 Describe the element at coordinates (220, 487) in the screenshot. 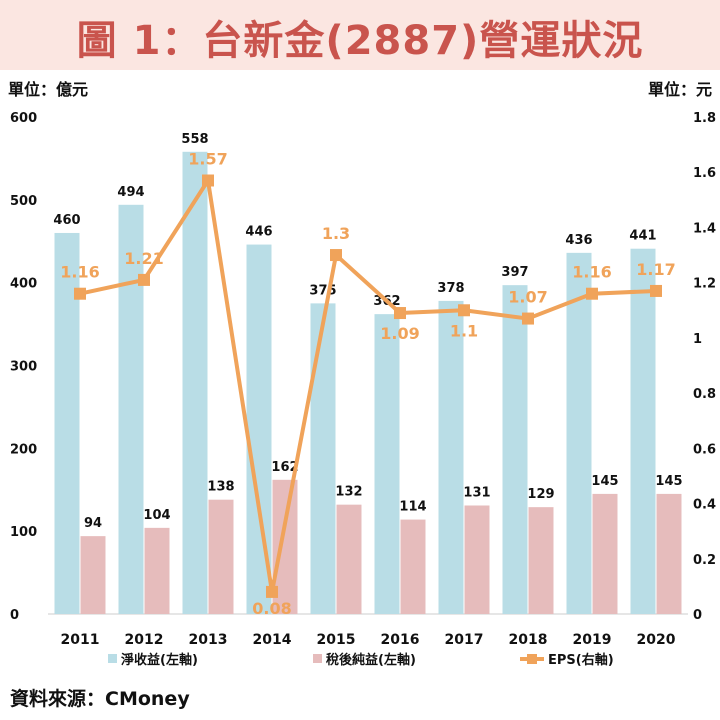

I see `profit-data-label: 138` at that location.